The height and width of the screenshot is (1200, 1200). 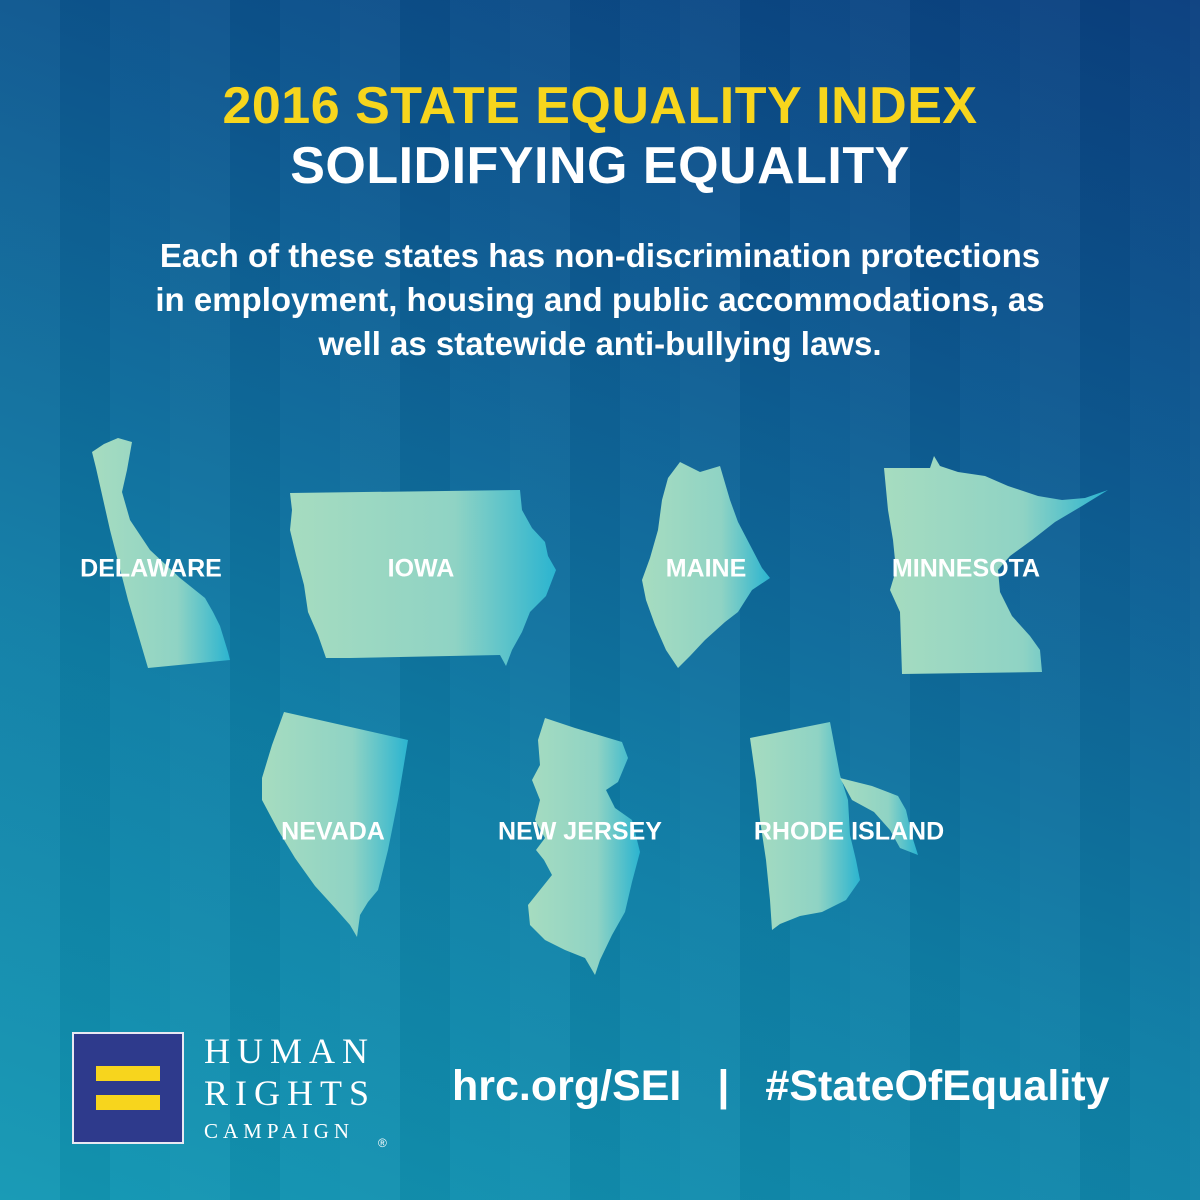 I want to click on equal-sign-bottom-bar, so click(x=128, y=1102).